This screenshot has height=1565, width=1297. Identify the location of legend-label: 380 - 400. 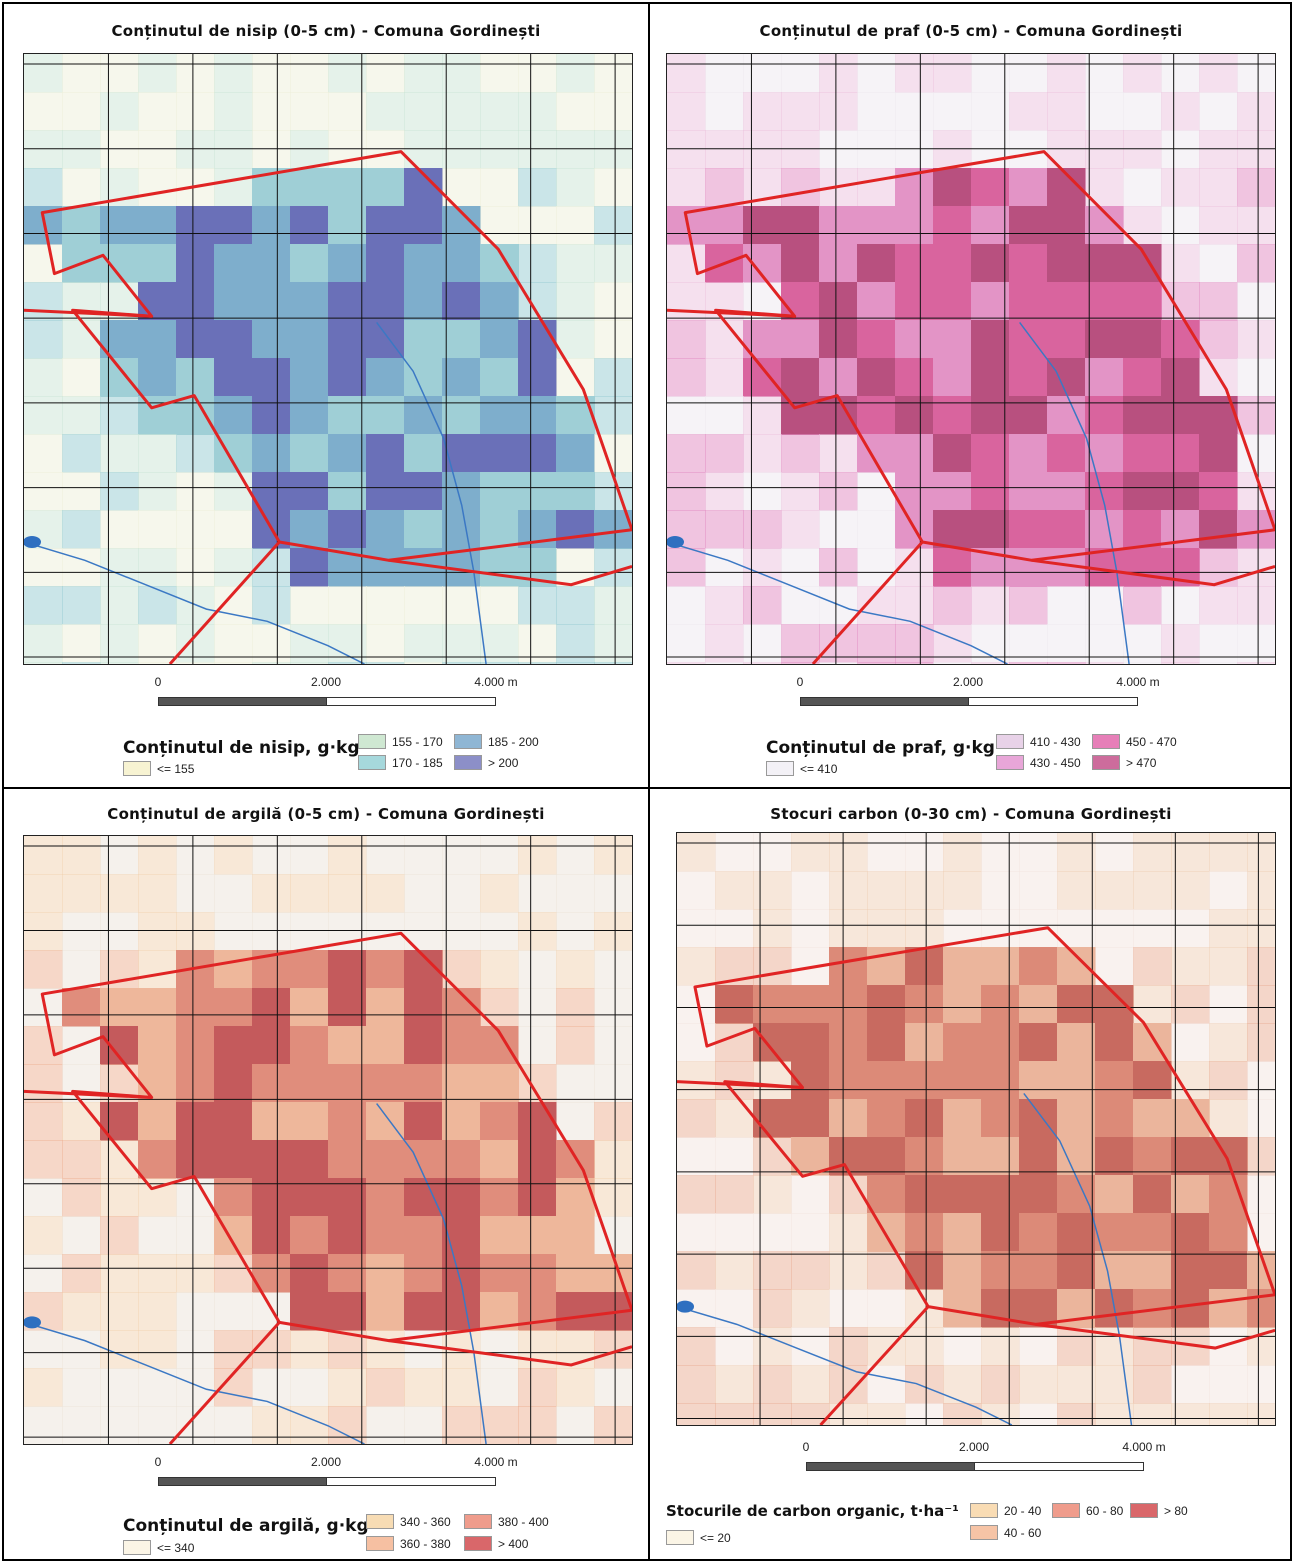
(523, 1521).